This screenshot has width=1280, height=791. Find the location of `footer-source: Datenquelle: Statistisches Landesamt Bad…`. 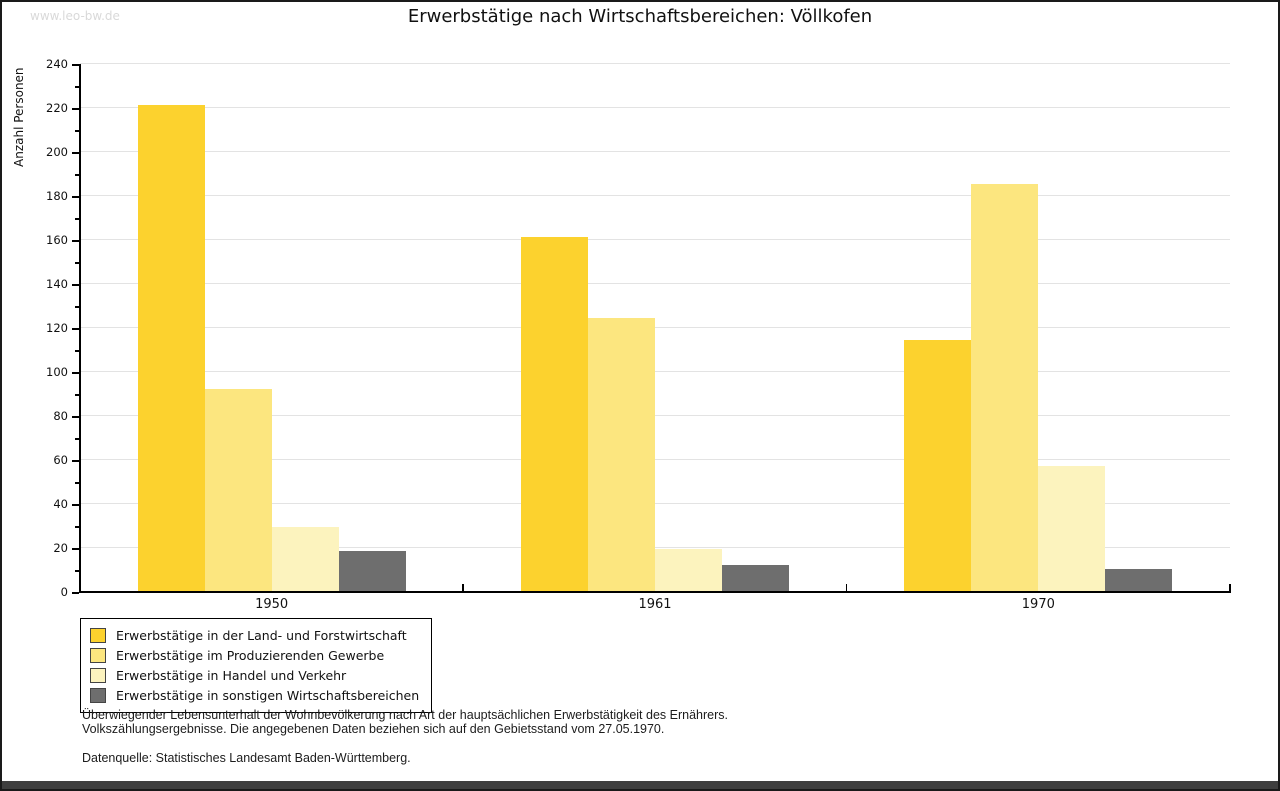

footer-source: Datenquelle: Statistisches Landesamt Bad… is located at coordinates (246, 758).